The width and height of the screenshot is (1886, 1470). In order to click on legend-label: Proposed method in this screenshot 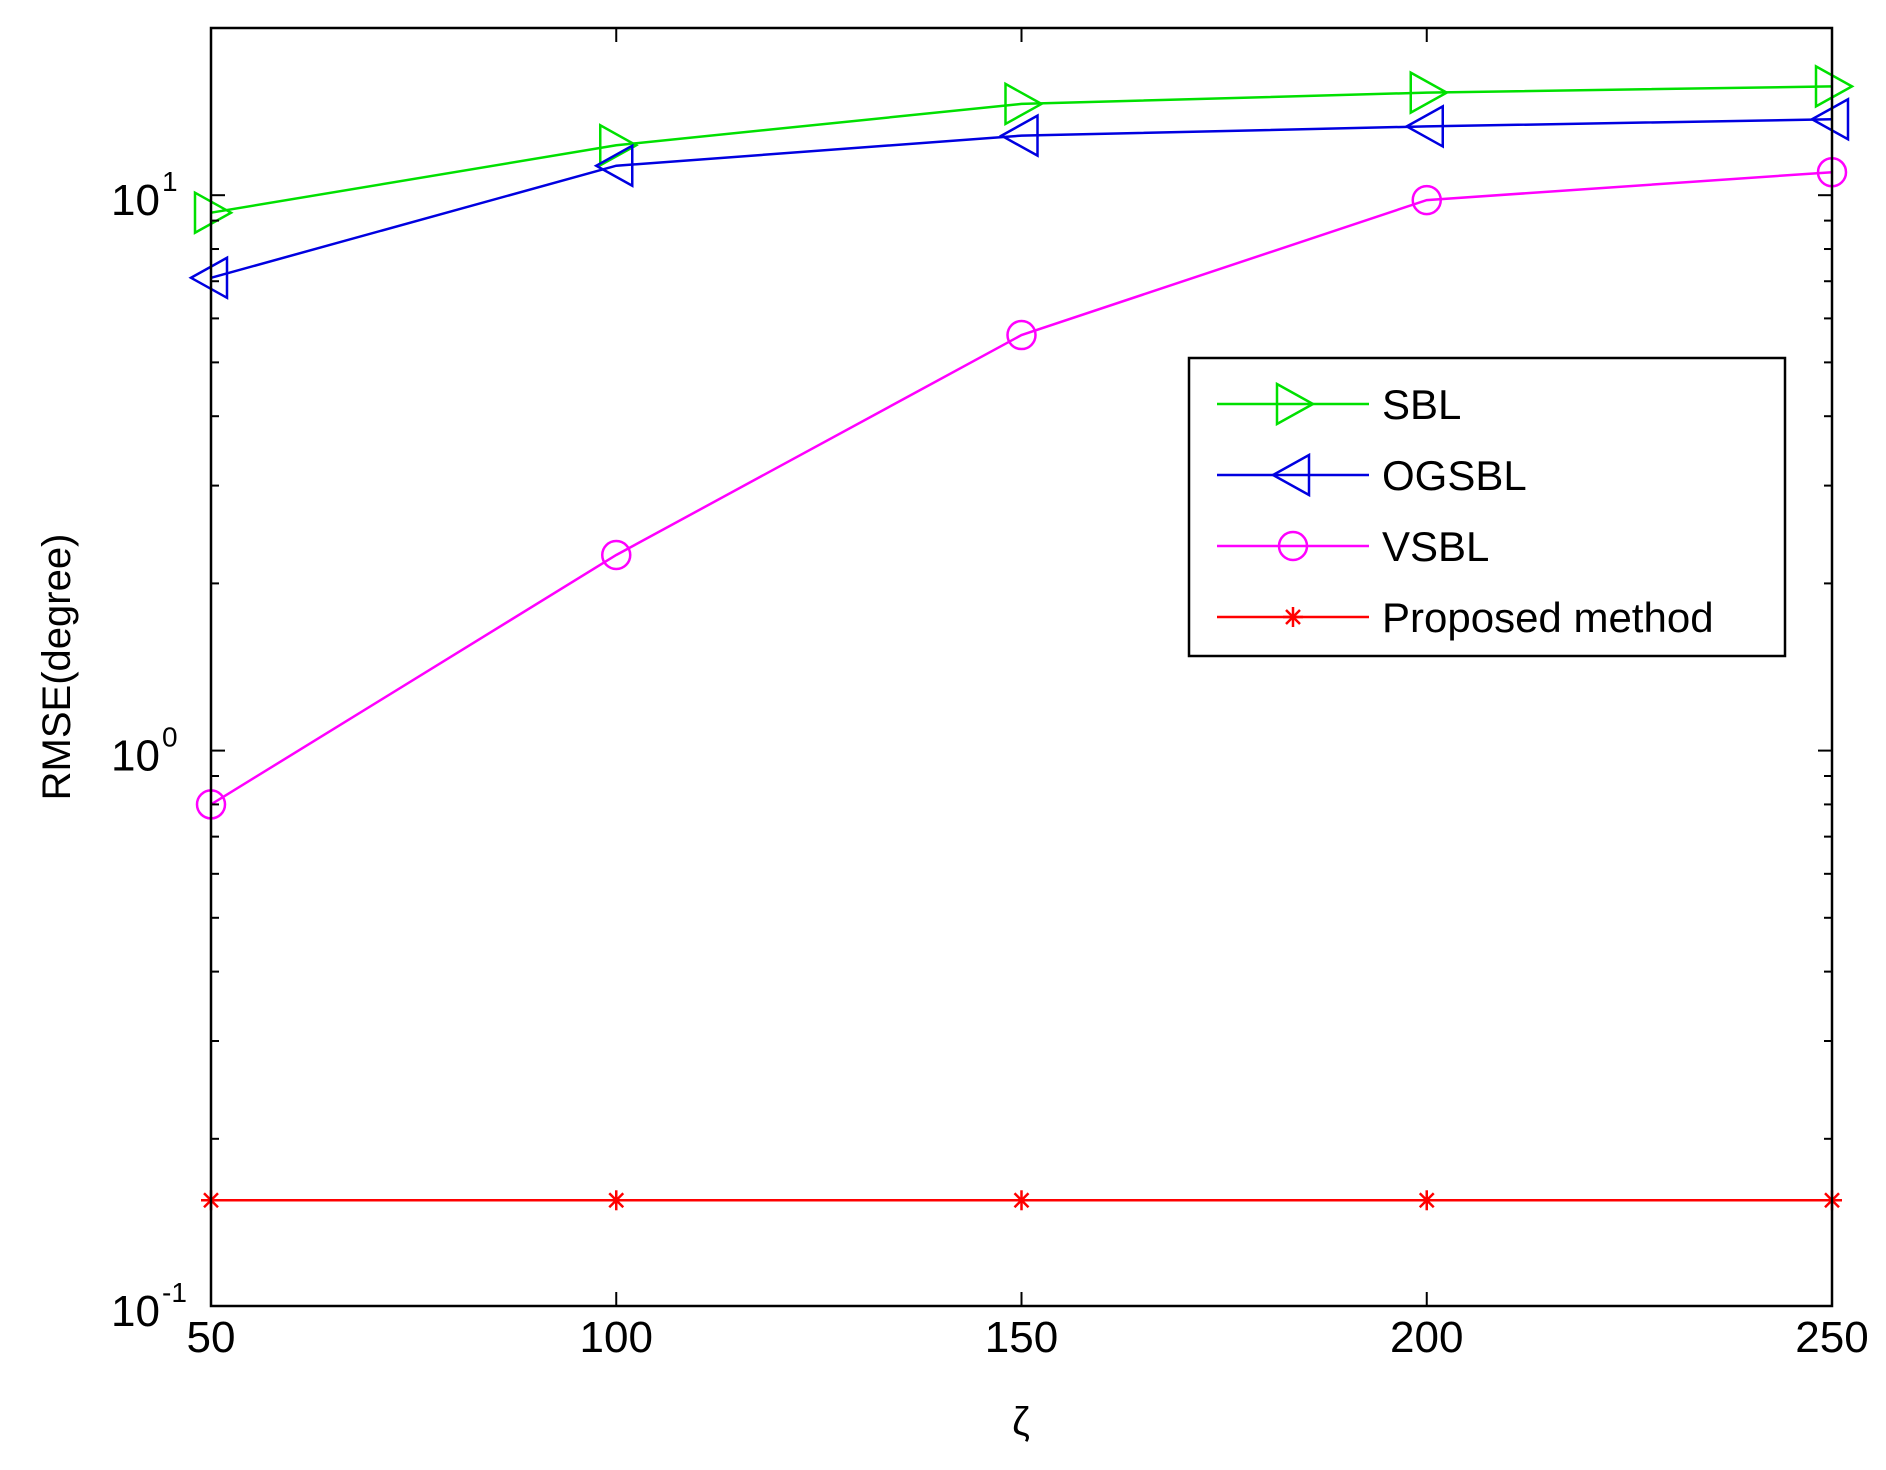, I will do `click(1548, 617)`.